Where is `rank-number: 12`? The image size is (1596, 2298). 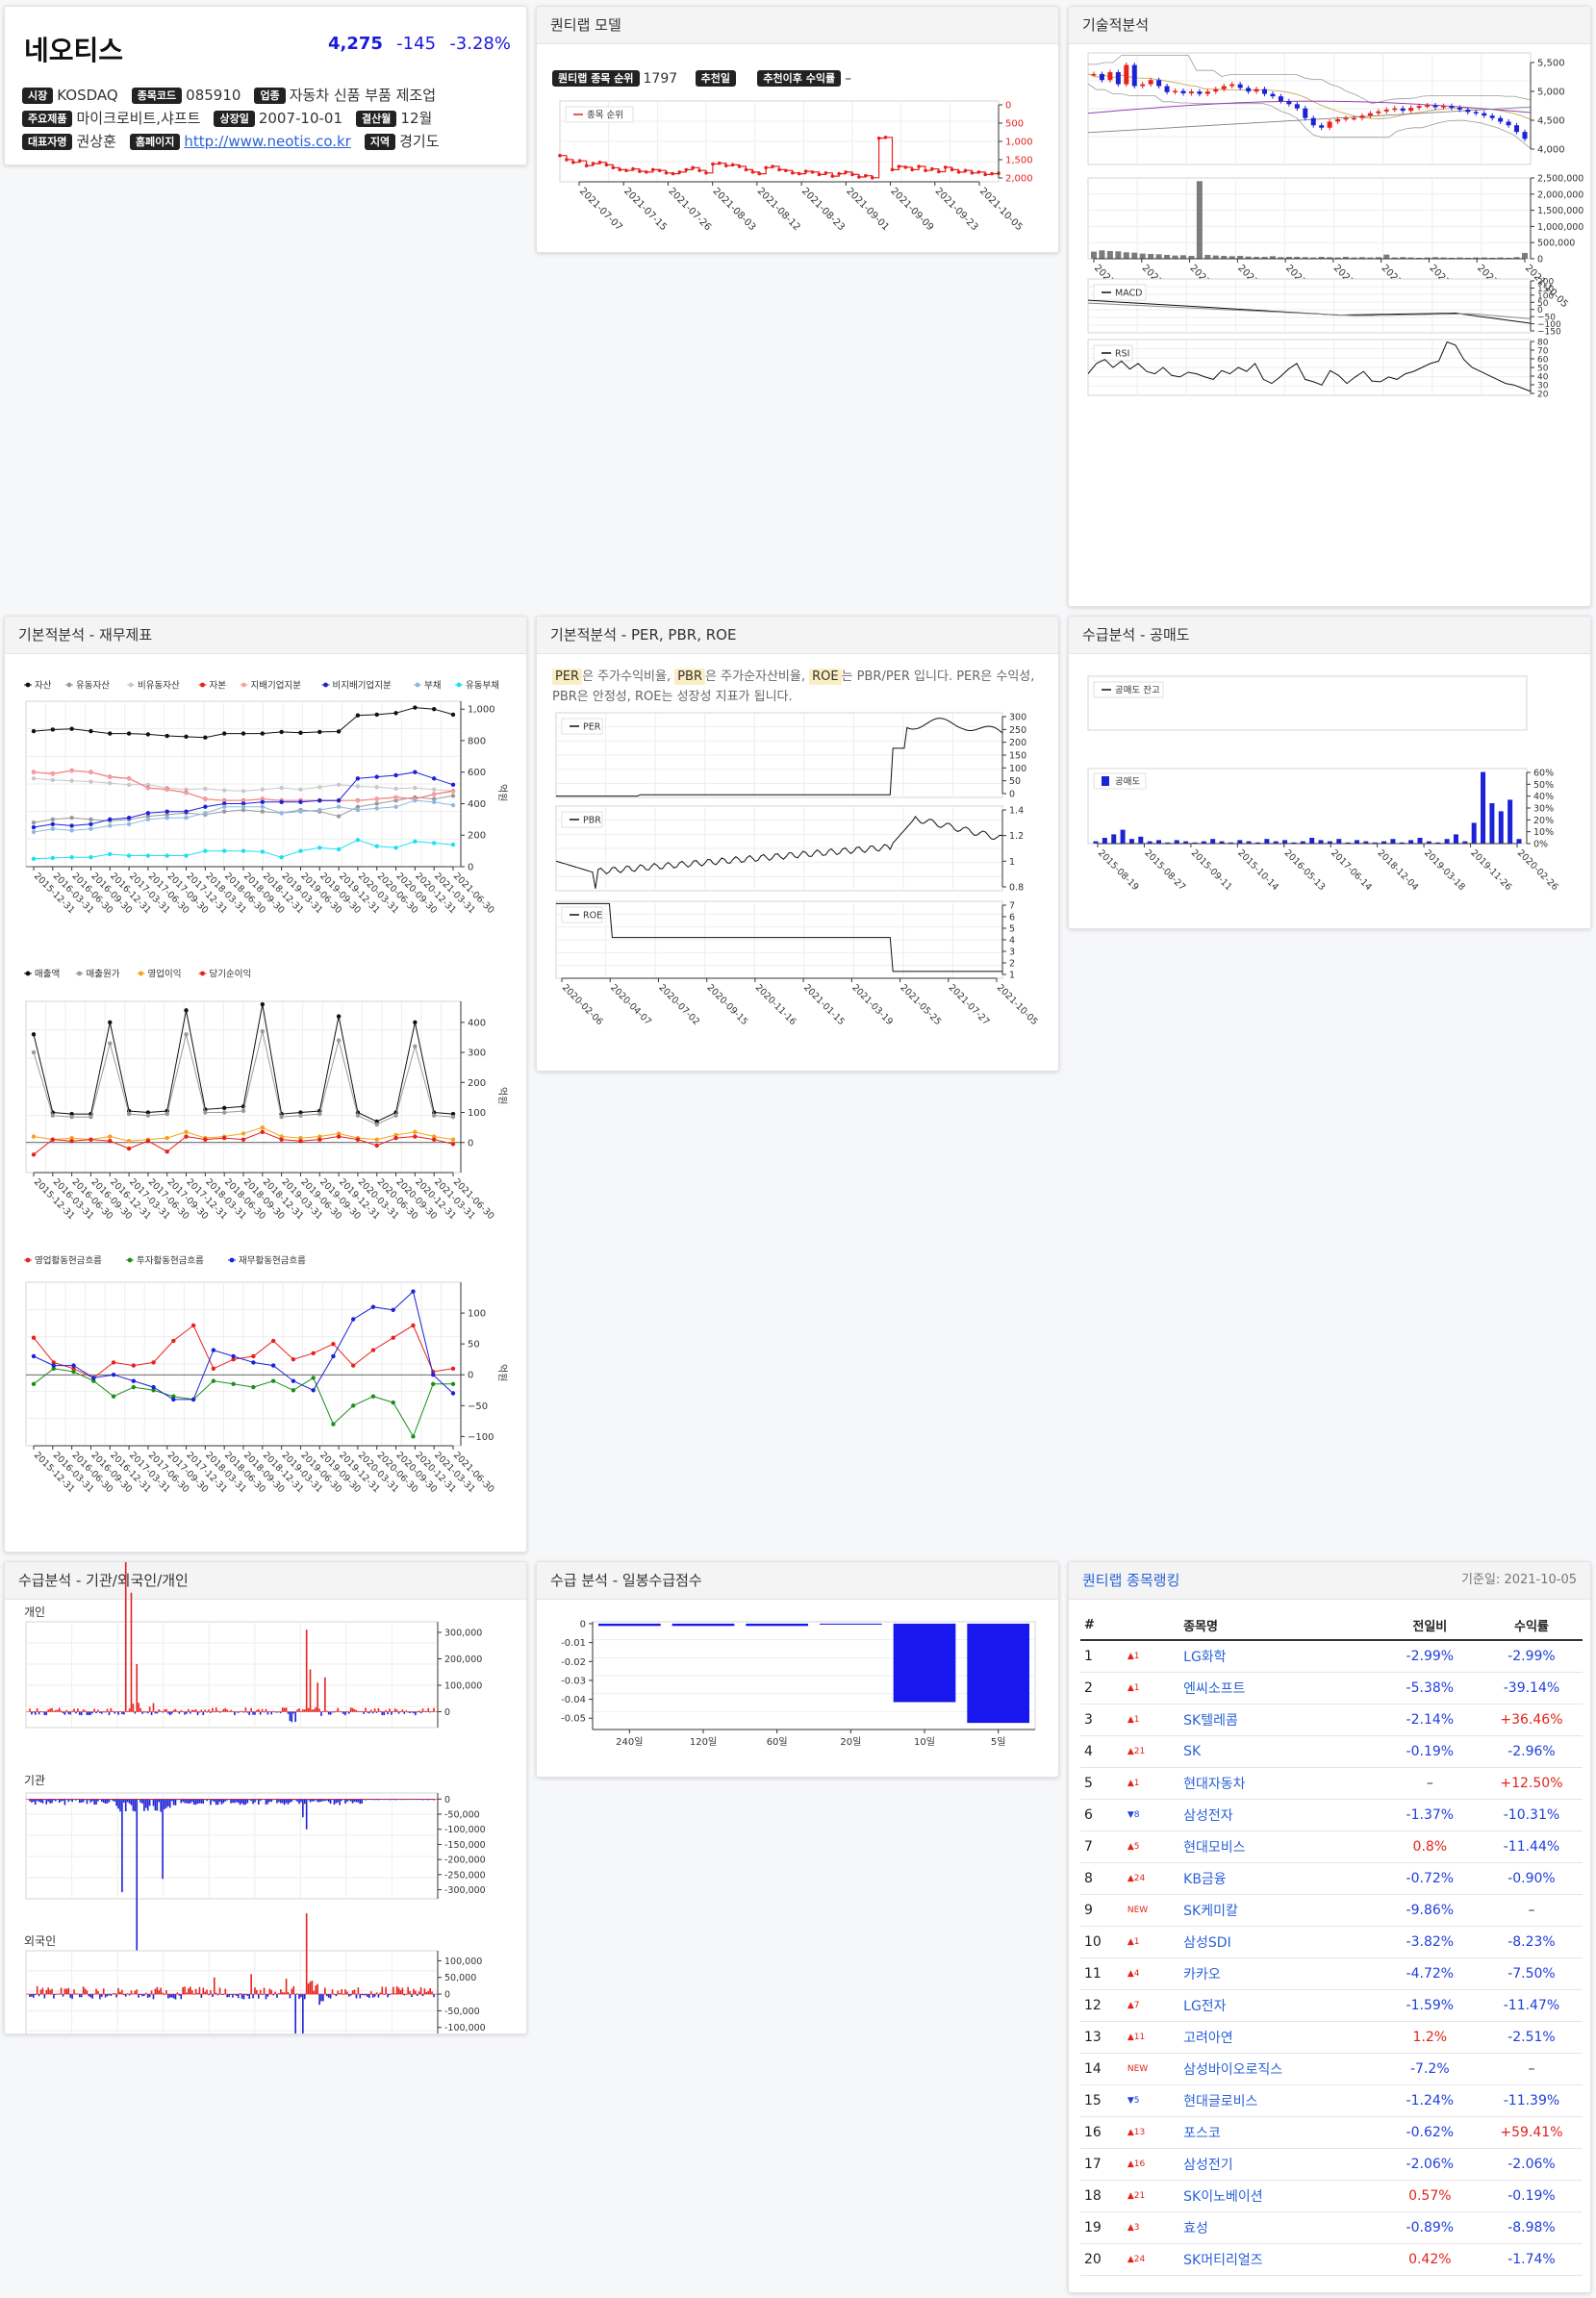
rank-number: 12 is located at coordinates (1102, 2005).